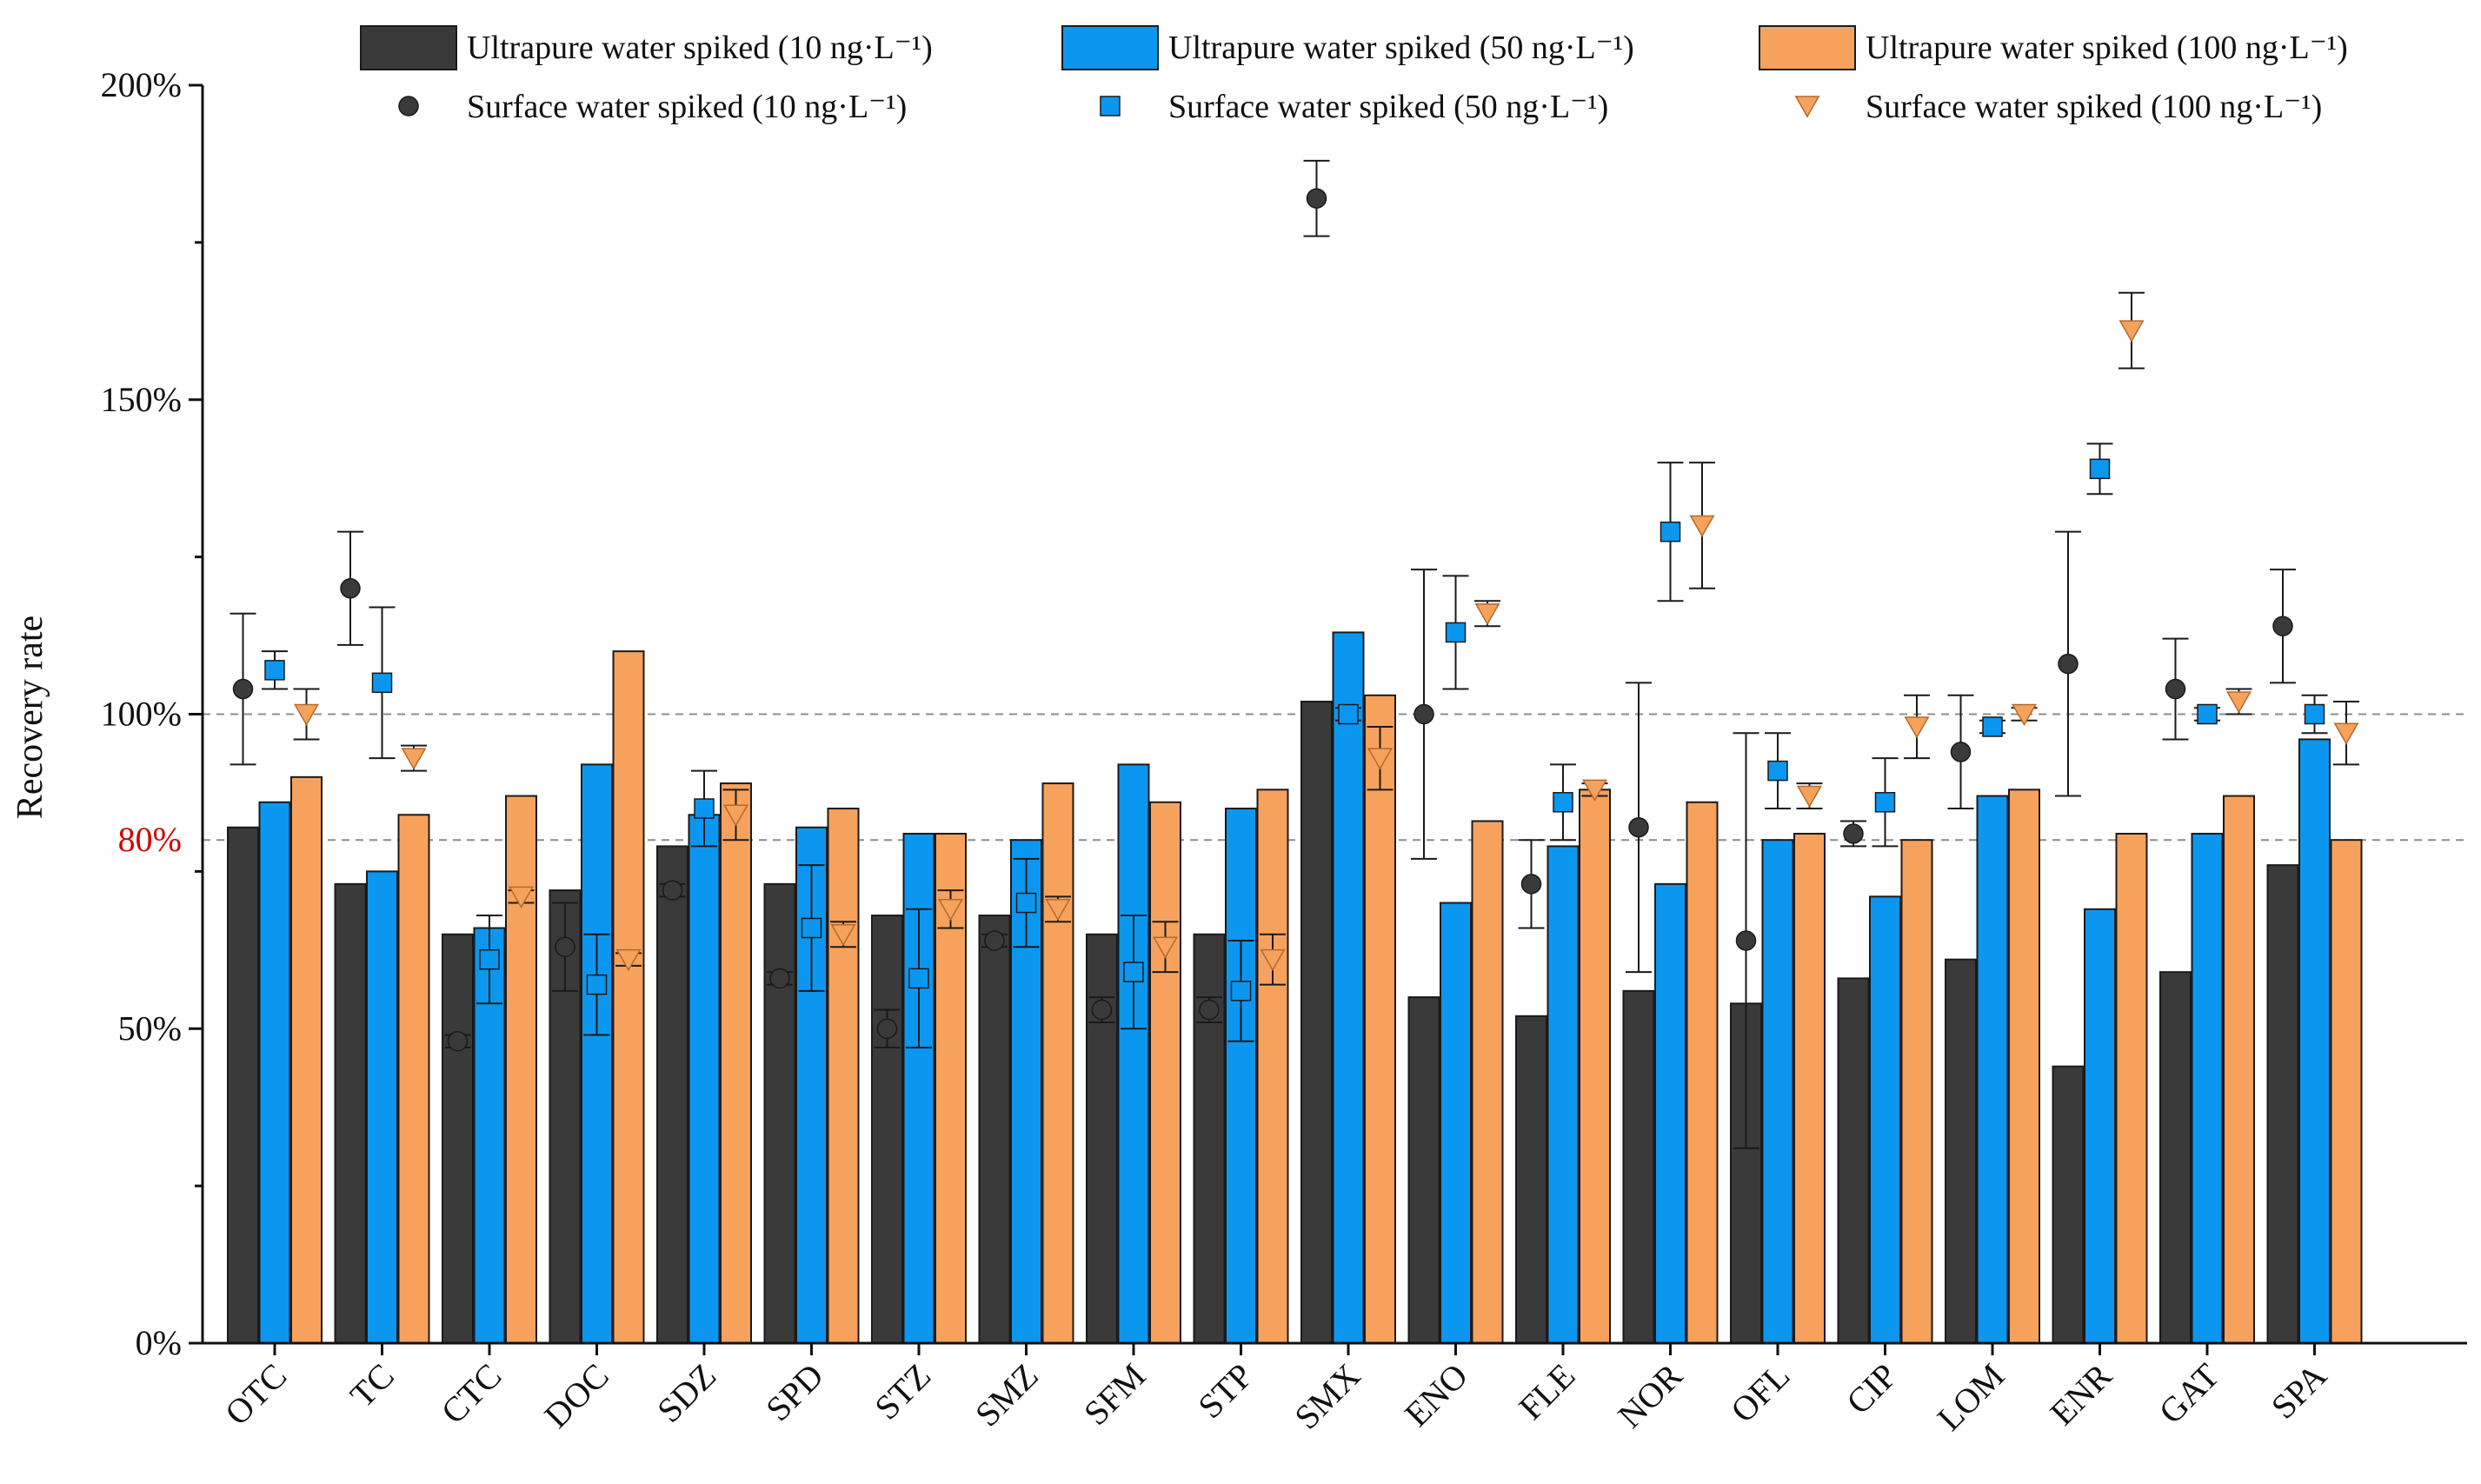 The width and height of the screenshot is (2481, 1484). Describe the element at coordinates (2094, 107) in the screenshot. I see `legend-label-point-3: Surface water spiked (100 ng·L⁻¹)` at that location.